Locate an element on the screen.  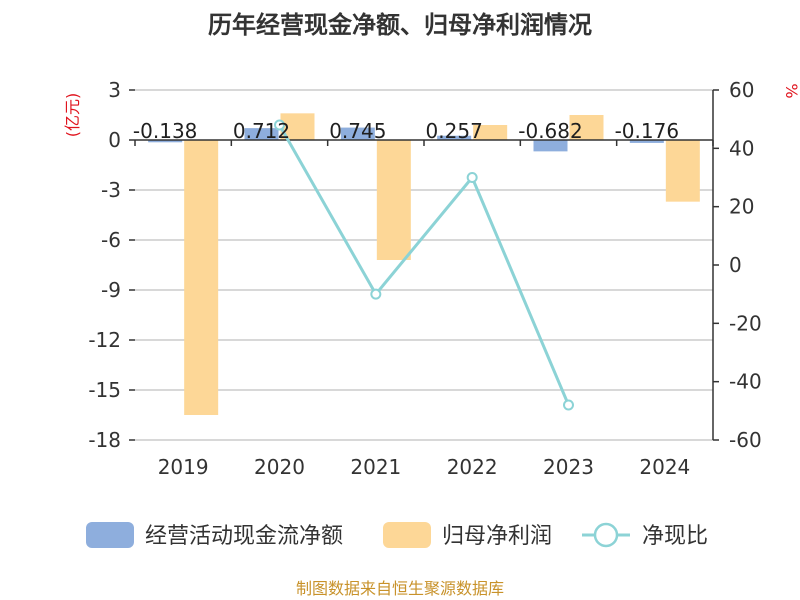
bar-data-labels: -0.138 0.712 0.745 0.257 -0.682 -0.176 is located at coordinates (406, 131).